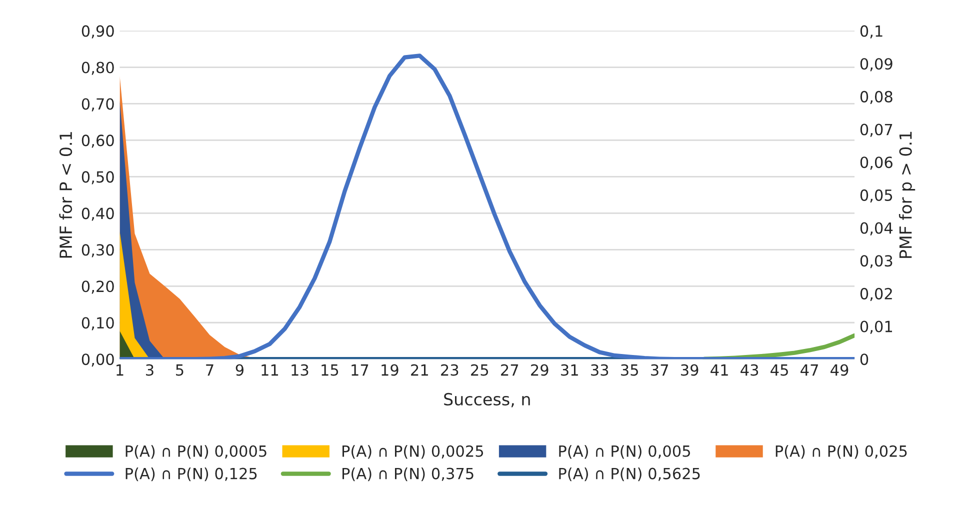 The height and width of the screenshot is (513, 958). Describe the element at coordinates (360, 370) in the screenshot. I see `x-tick-label: 17` at that location.